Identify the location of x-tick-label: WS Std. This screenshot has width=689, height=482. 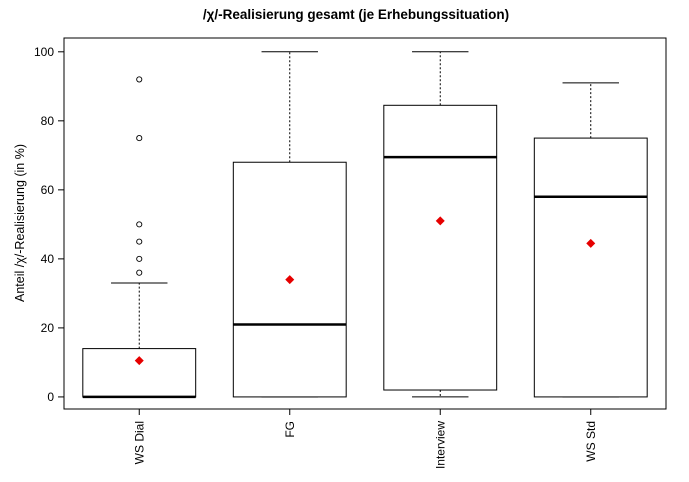
(591, 441).